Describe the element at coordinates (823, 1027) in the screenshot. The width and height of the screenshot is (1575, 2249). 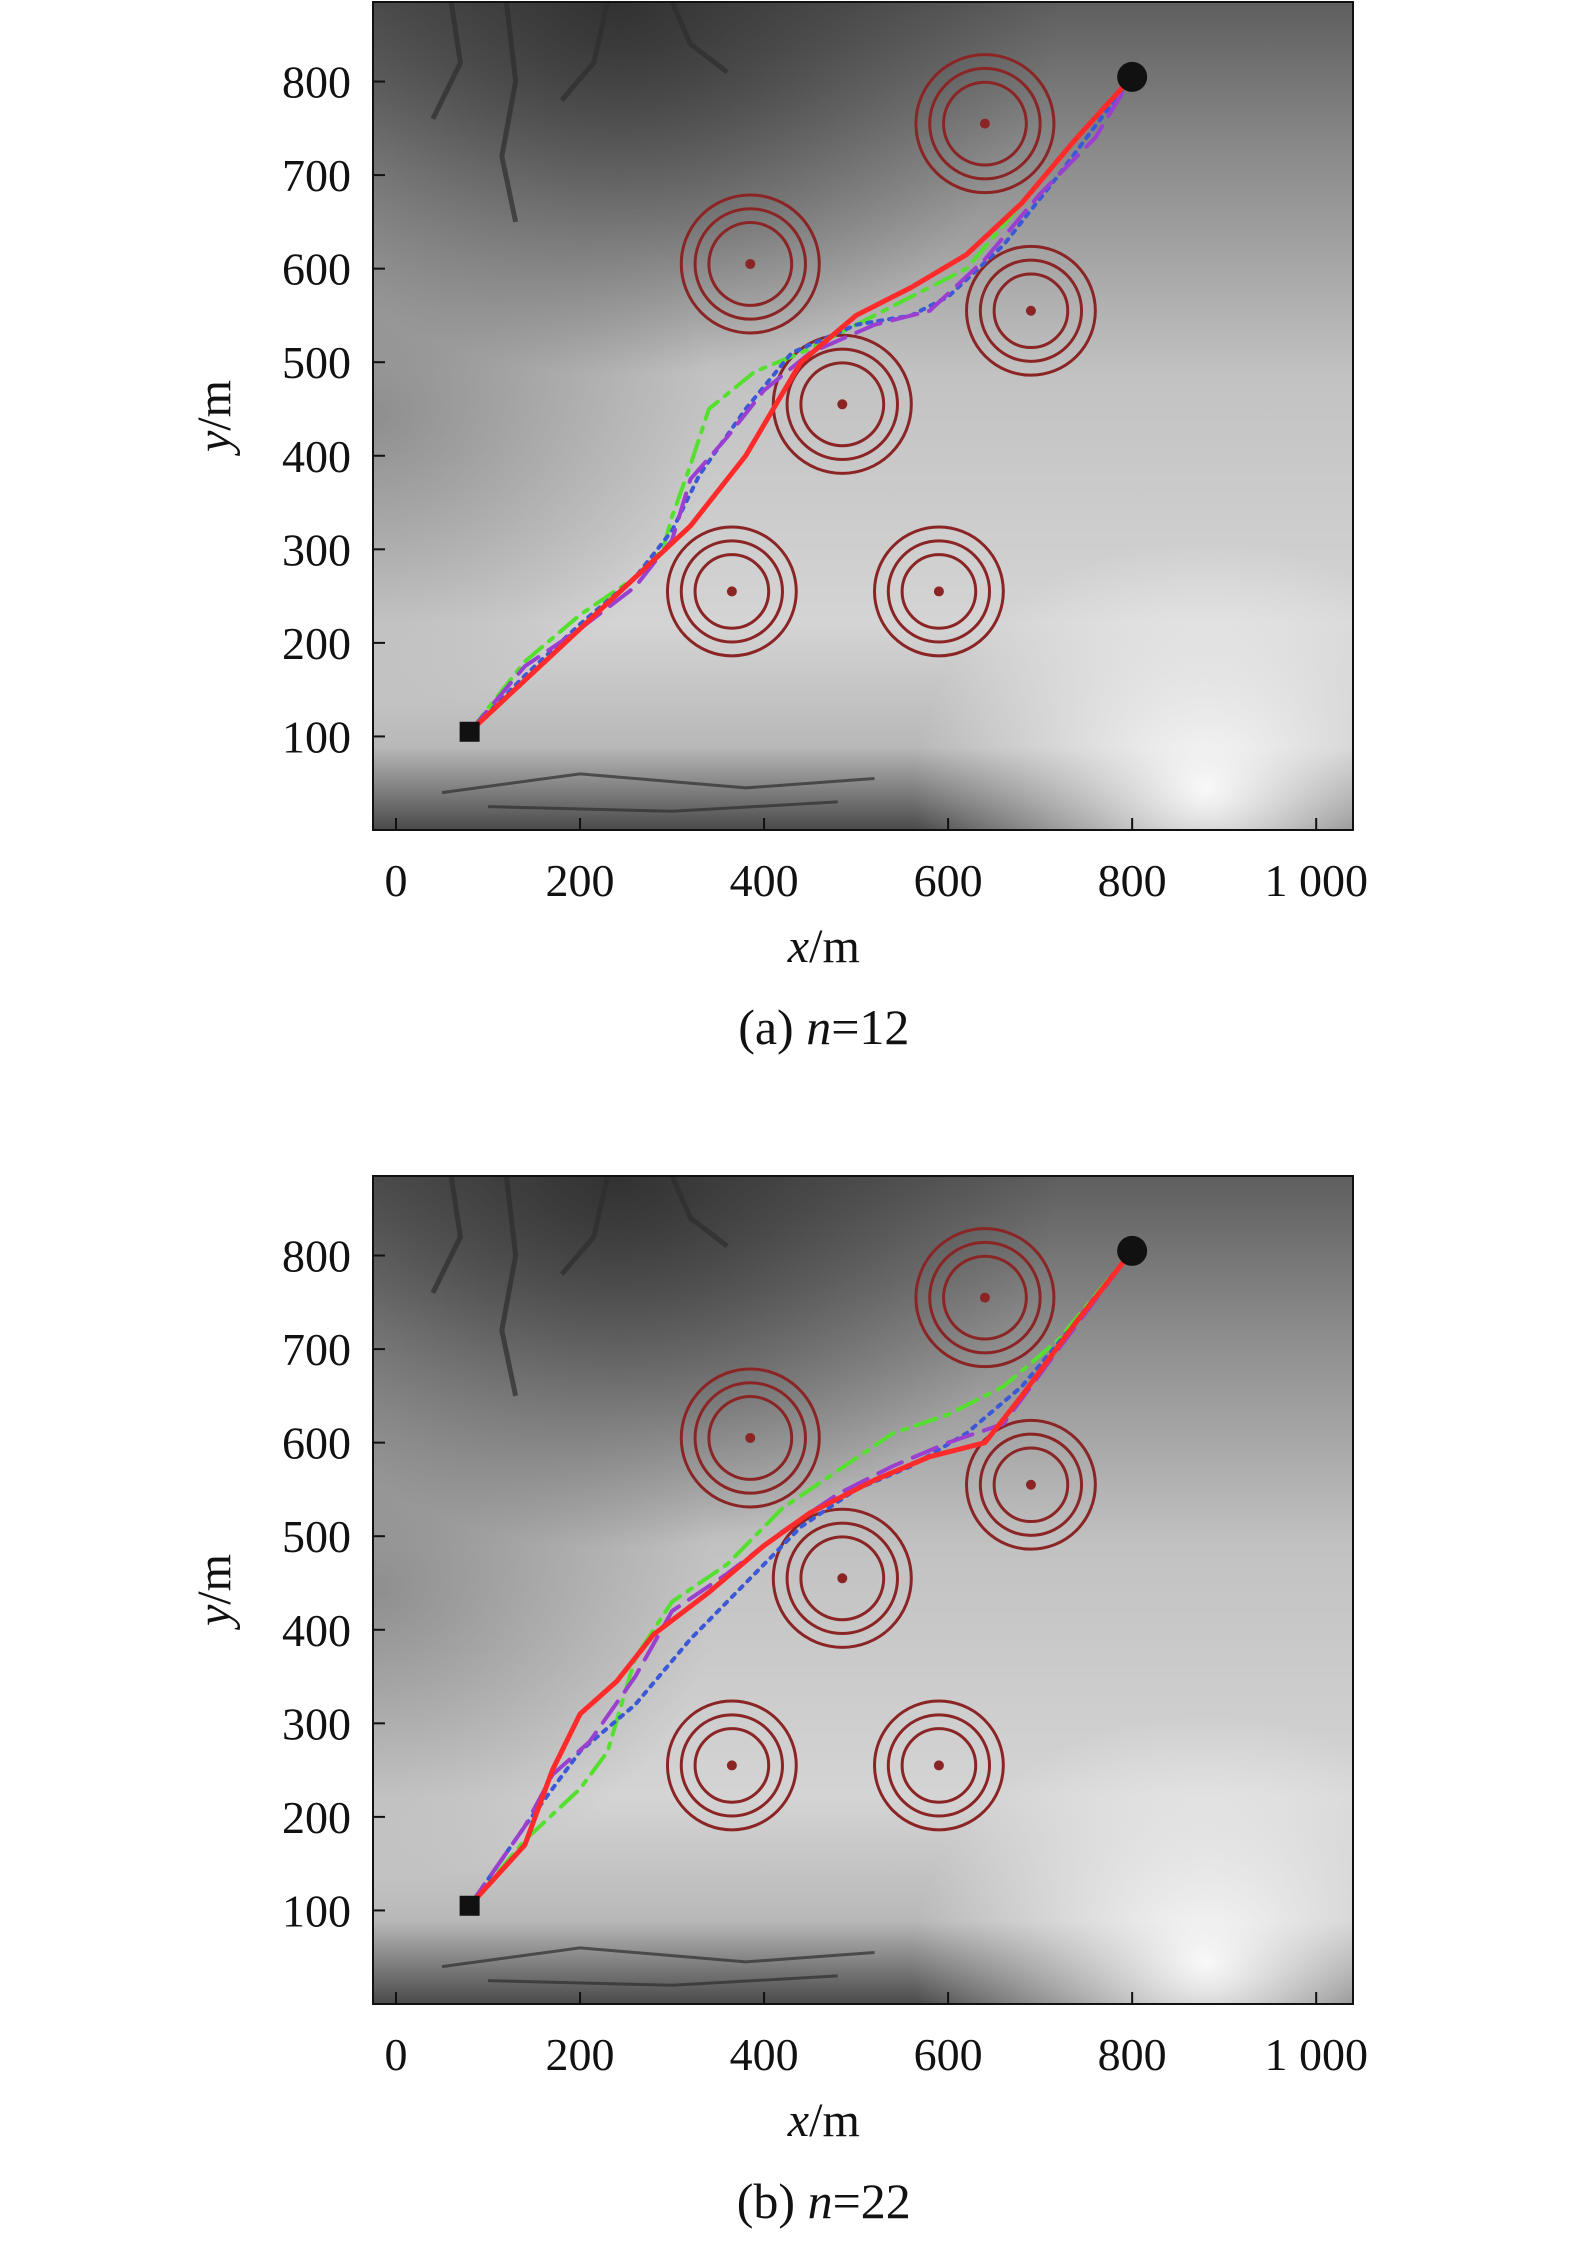
I see `panel-caption: (a) n=12` at that location.